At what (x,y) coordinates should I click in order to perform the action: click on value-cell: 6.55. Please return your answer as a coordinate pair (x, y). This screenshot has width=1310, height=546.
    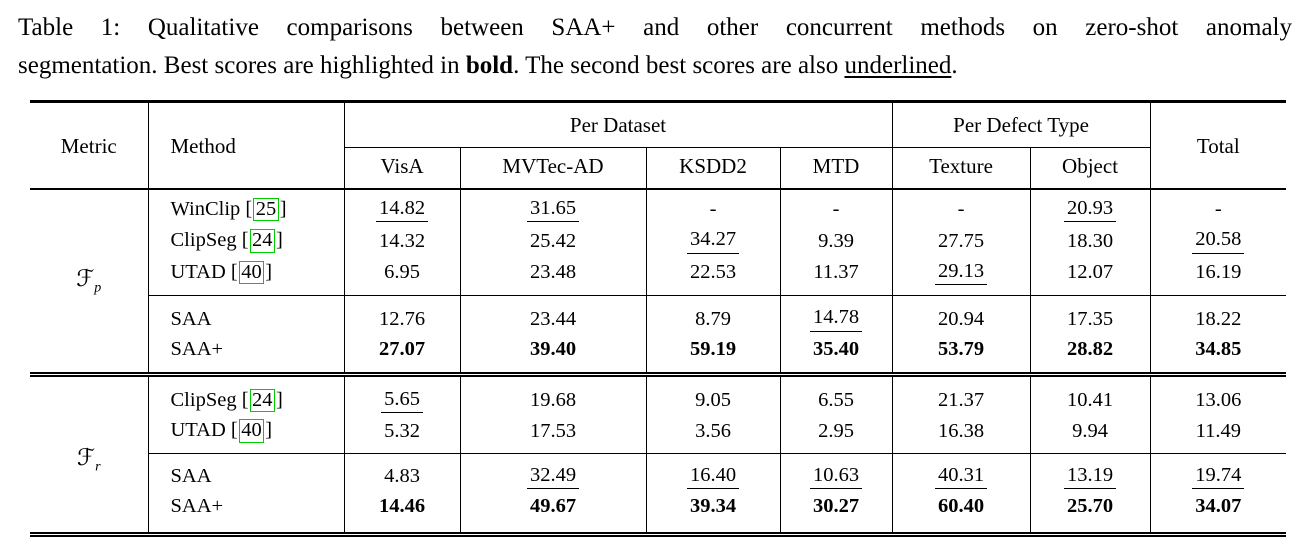
    Looking at the image, I should click on (836, 394).